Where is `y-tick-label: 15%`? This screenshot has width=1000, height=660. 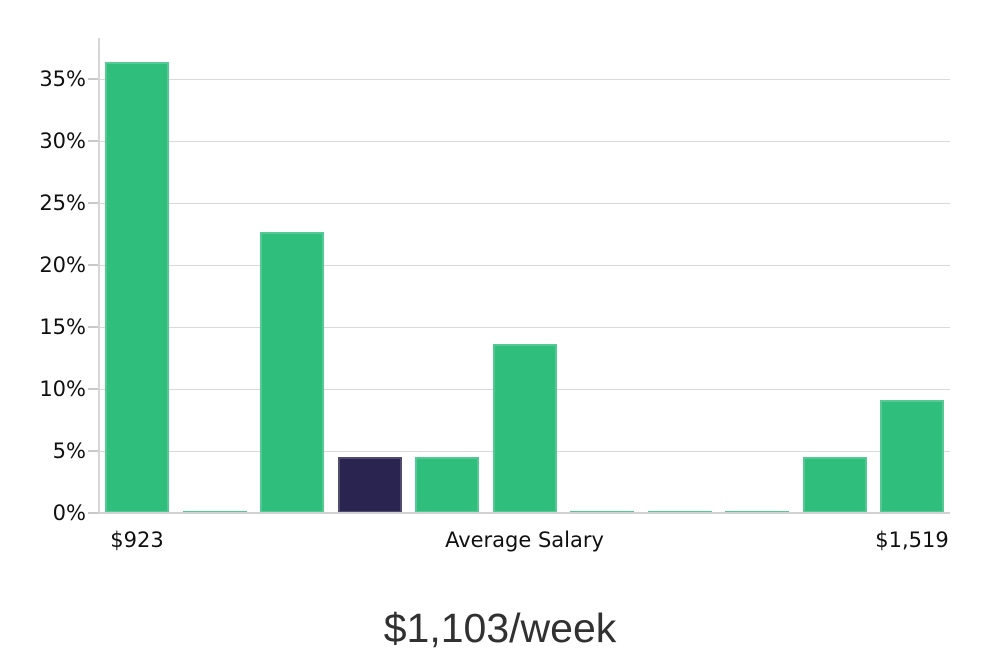
y-tick-label: 15% is located at coordinates (62, 327).